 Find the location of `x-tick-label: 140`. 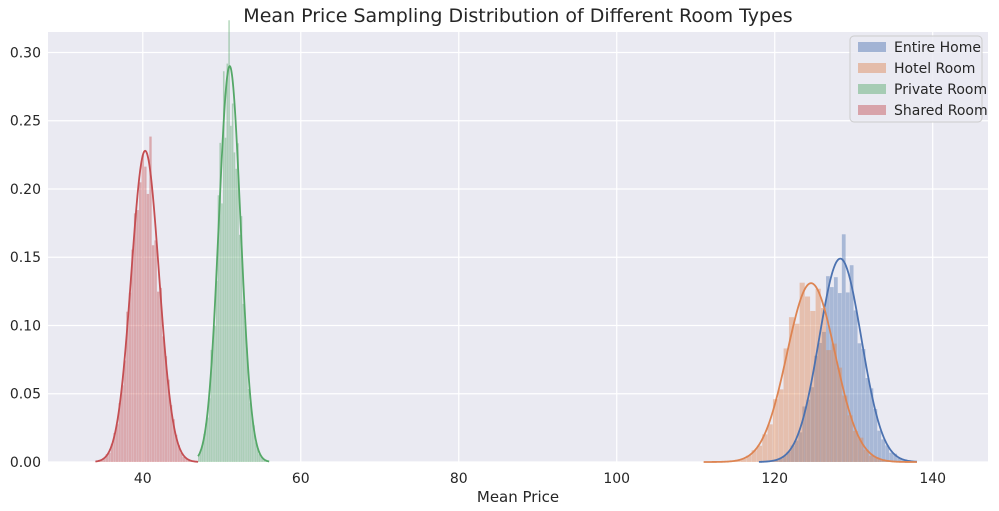

x-tick-label: 140 is located at coordinates (932, 479).